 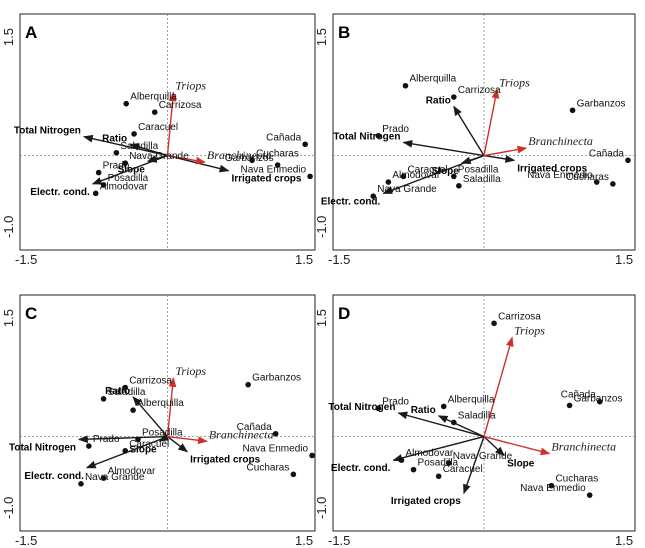 I want to click on site-label: Nava Enmedio, so click(x=275, y=448).